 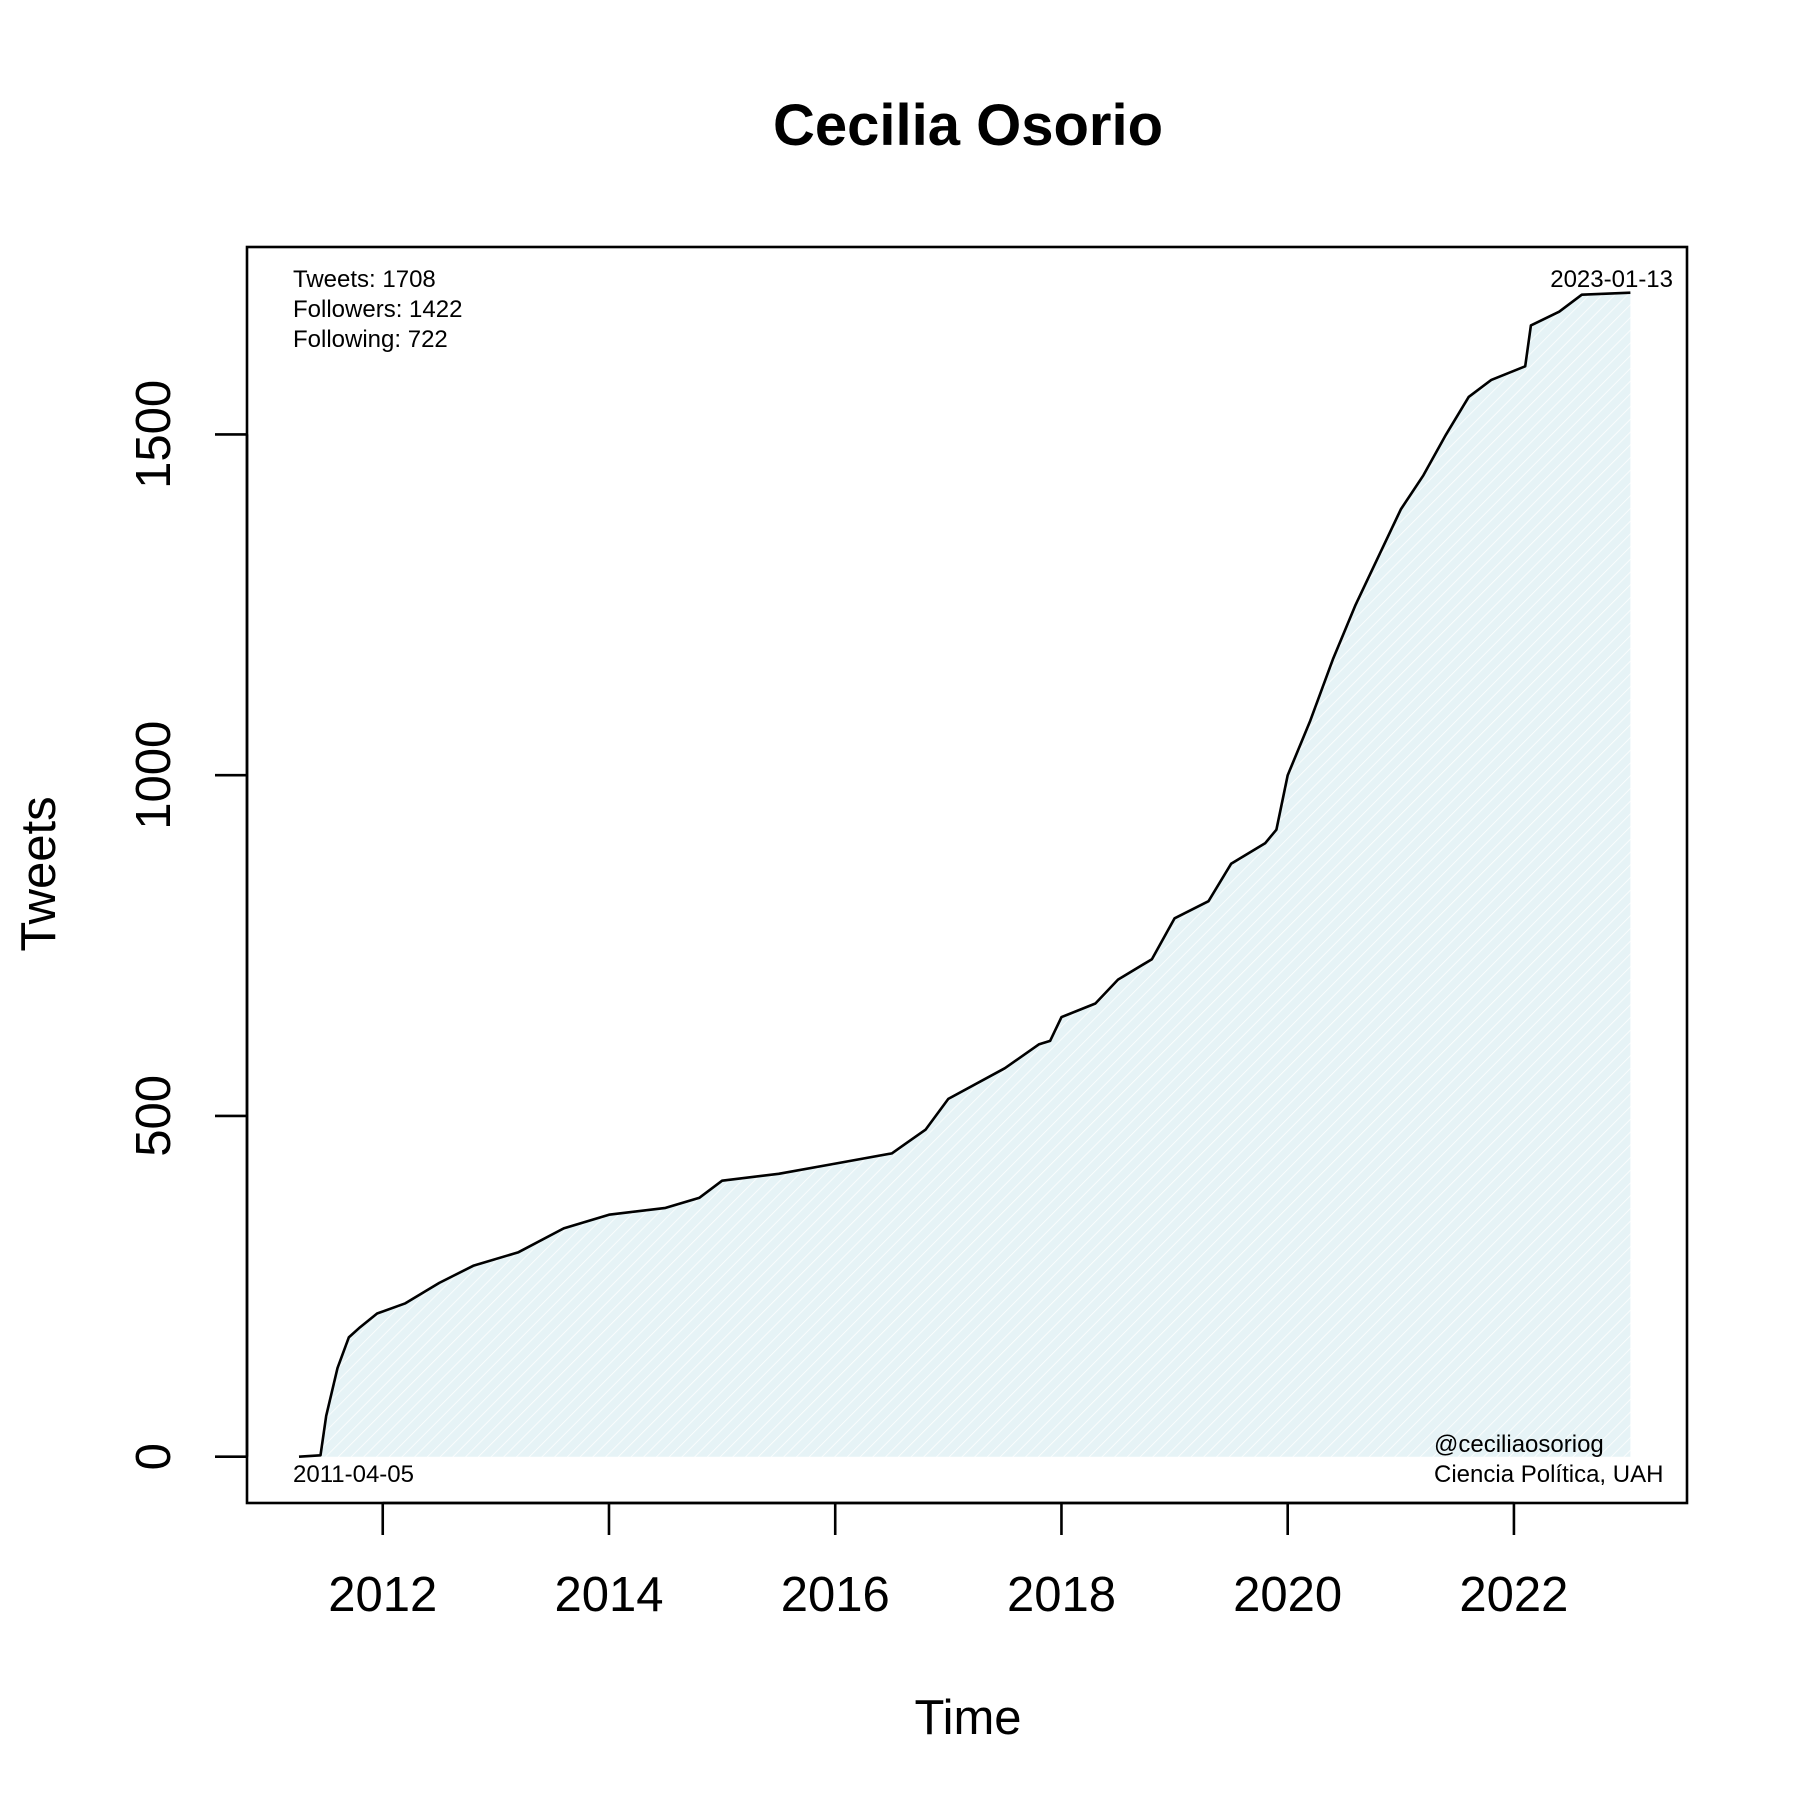 What do you see at coordinates (154, 1456) in the screenshot?
I see `y-tick-label: 0` at bounding box center [154, 1456].